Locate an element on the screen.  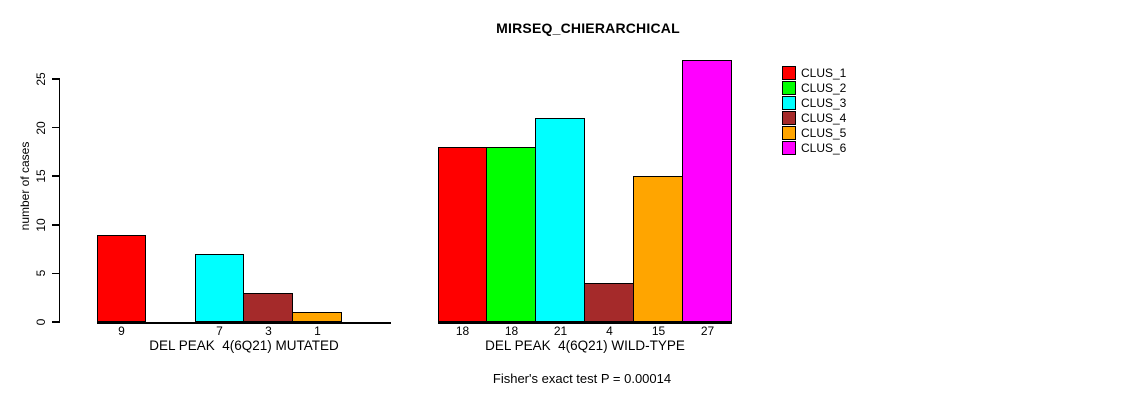
bar-value-label: 9 is located at coordinates (121, 331).